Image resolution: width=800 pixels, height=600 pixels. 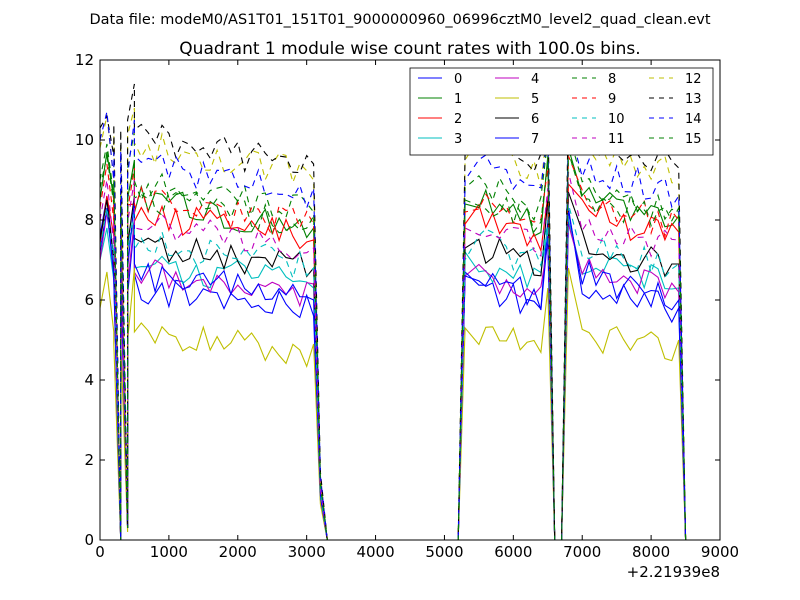 I want to click on legend-label-0: 0, so click(x=458, y=79).